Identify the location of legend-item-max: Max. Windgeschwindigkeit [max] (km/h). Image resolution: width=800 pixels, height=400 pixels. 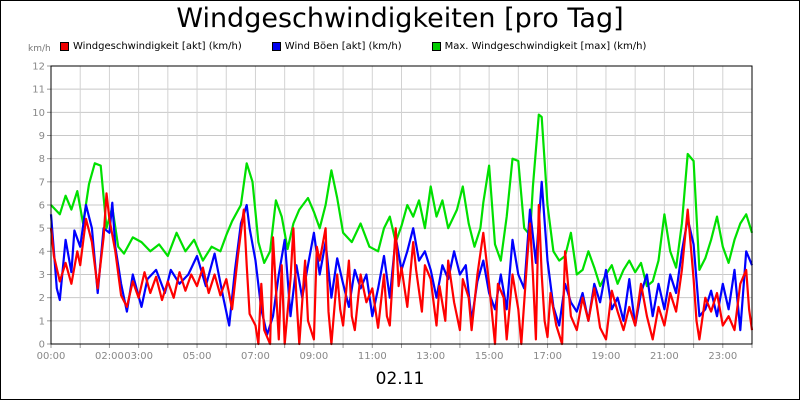
(539, 46).